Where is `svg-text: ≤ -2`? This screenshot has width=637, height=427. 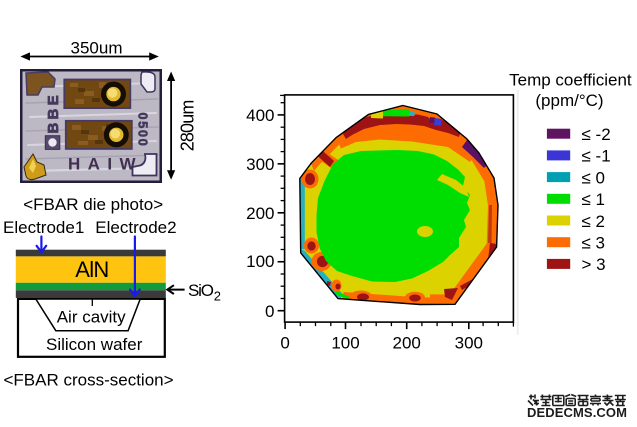
svg-text: ≤ -2 is located at coordinates (596, 134).